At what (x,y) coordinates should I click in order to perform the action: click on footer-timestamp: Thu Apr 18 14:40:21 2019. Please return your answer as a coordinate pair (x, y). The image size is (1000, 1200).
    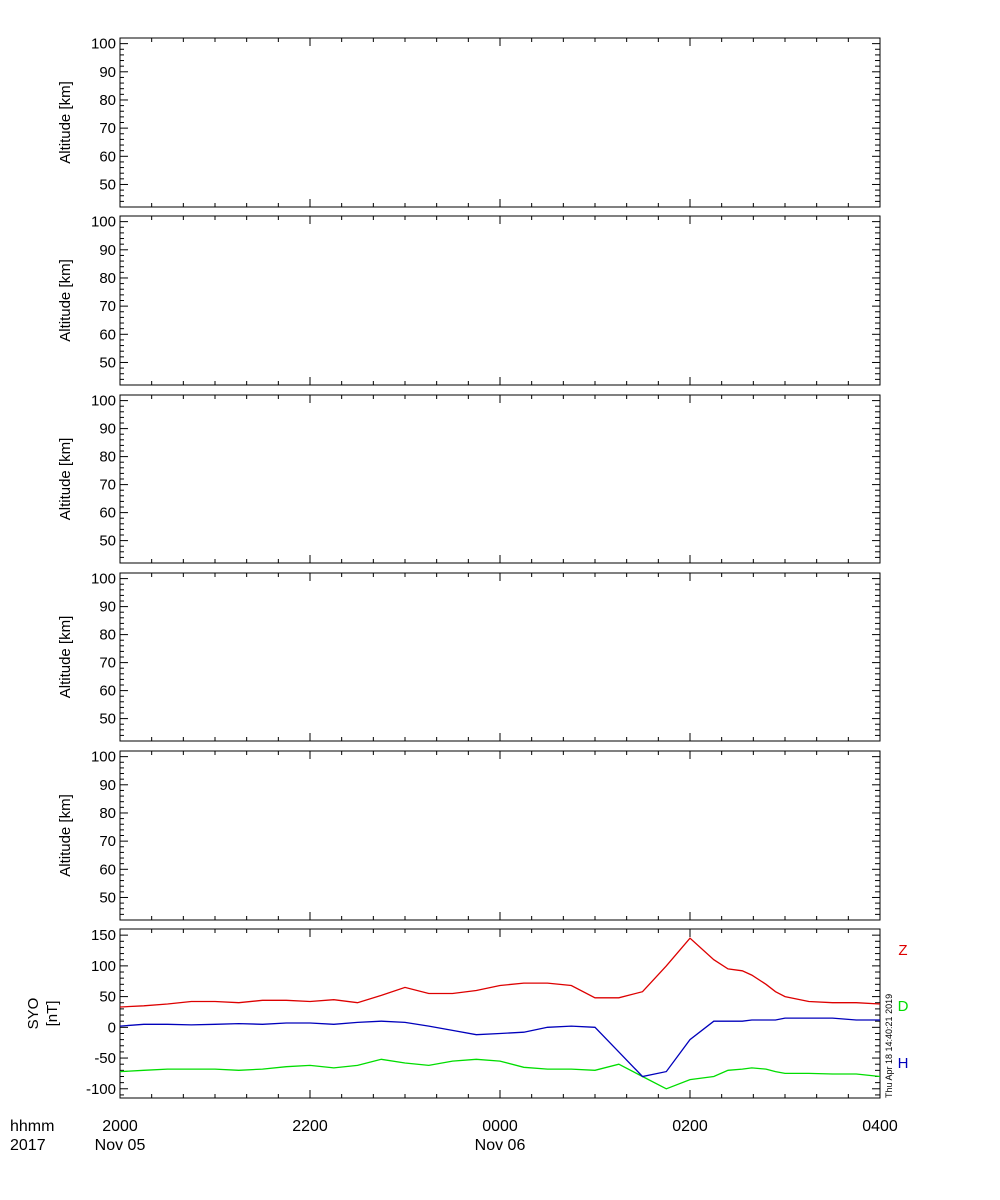
    Looking at the image, I should click on (889, 1046).